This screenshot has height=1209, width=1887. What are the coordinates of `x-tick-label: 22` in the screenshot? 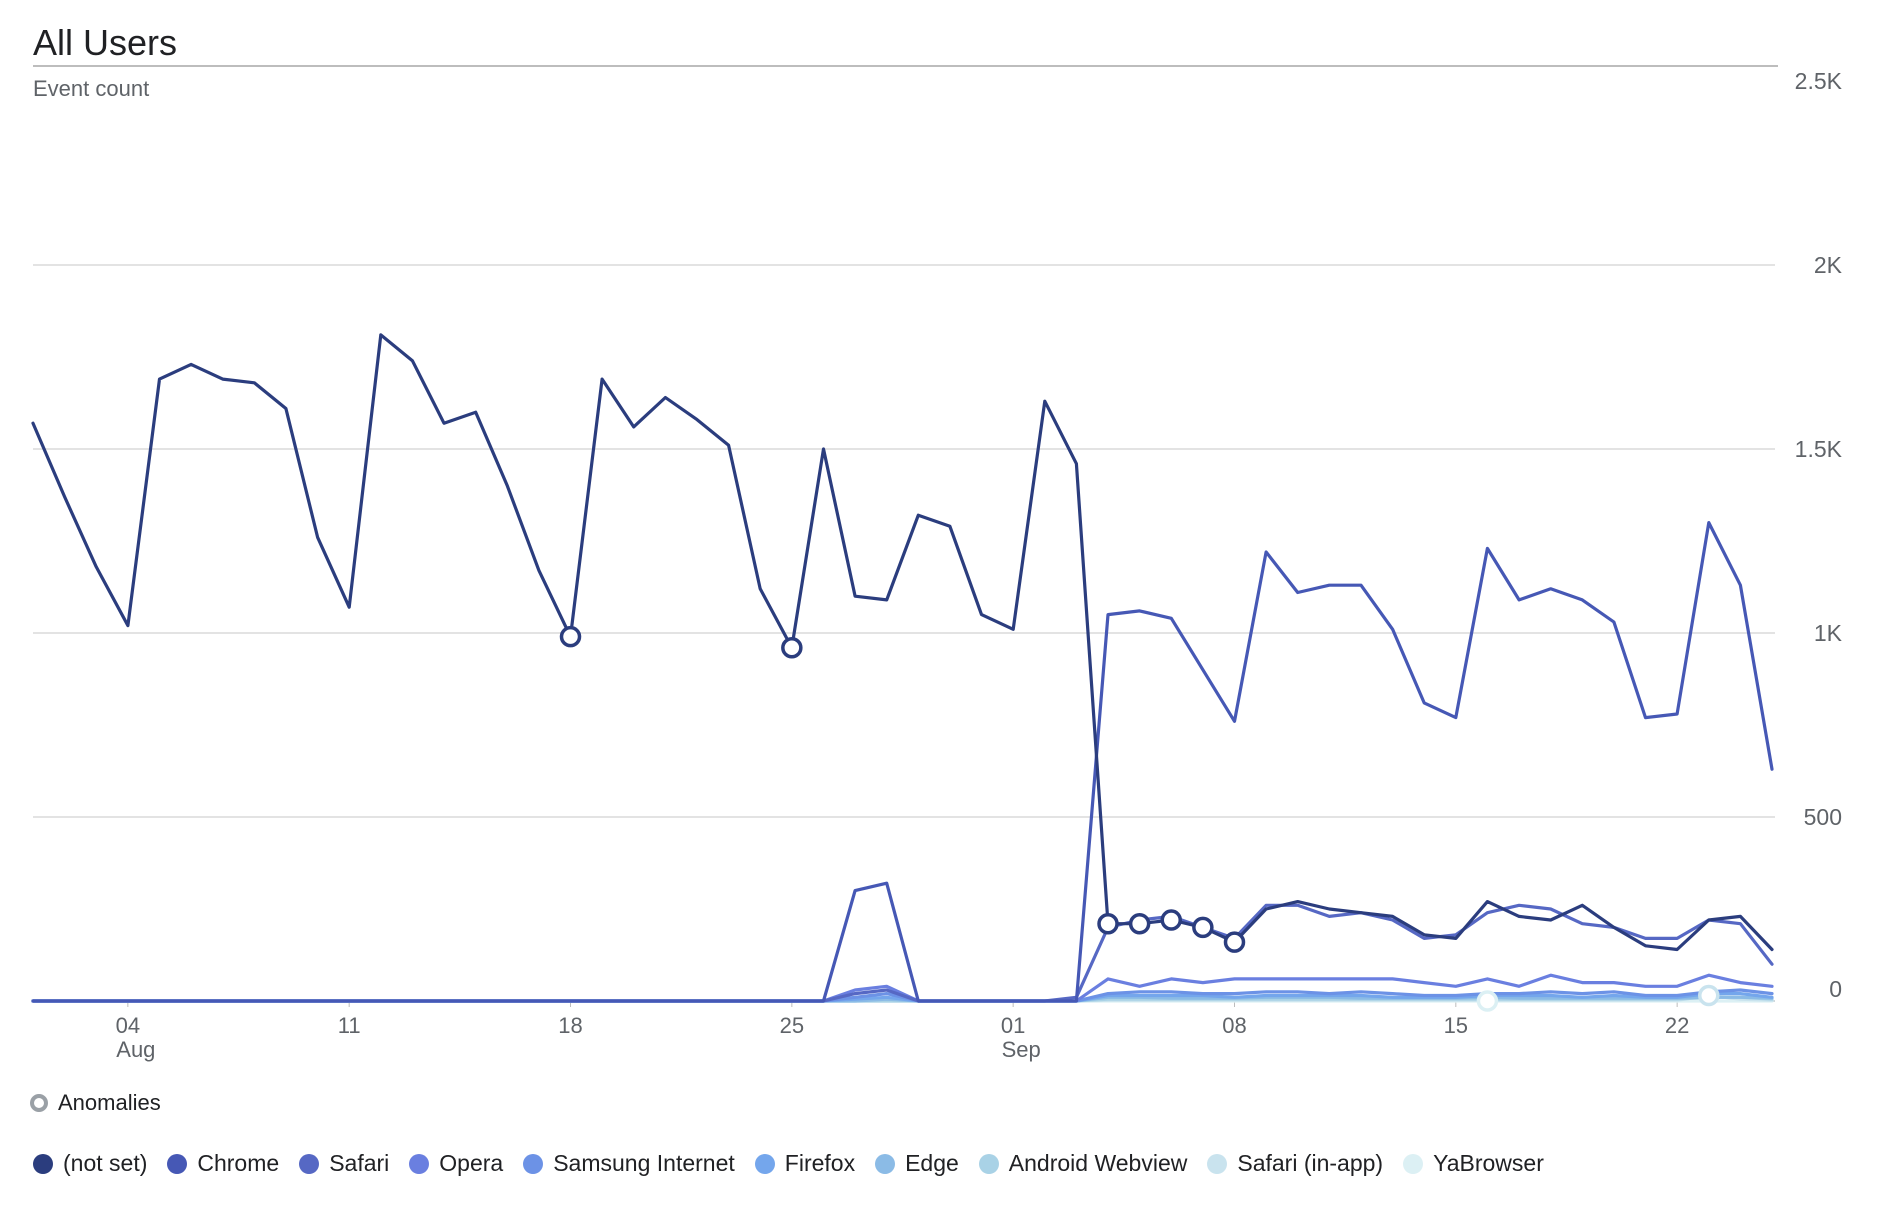 It's located at (1677, 1025).